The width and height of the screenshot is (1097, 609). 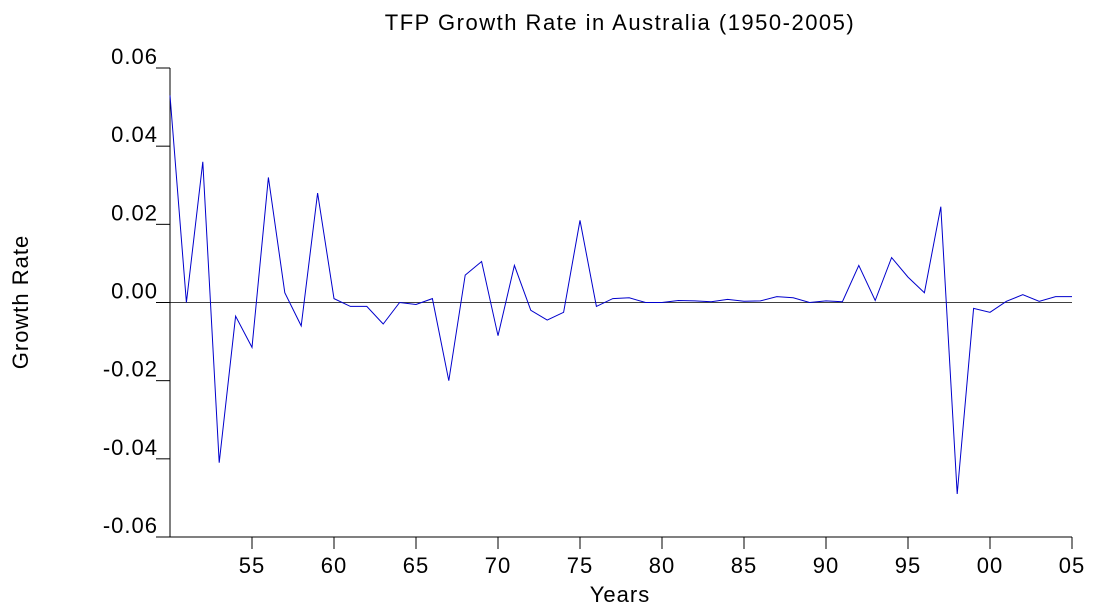 I want to click on x-tick-label: 90, so click(x=826, y=565).